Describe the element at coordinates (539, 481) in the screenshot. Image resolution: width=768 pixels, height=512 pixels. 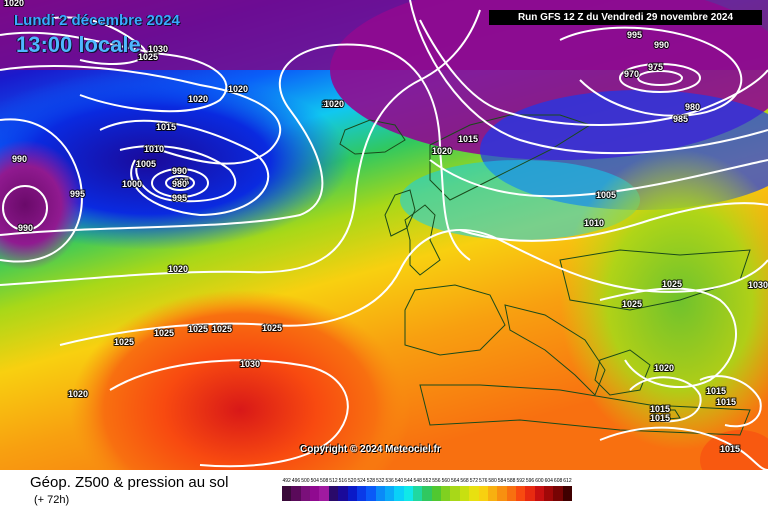
I see `legend-tick: 600` at that location.